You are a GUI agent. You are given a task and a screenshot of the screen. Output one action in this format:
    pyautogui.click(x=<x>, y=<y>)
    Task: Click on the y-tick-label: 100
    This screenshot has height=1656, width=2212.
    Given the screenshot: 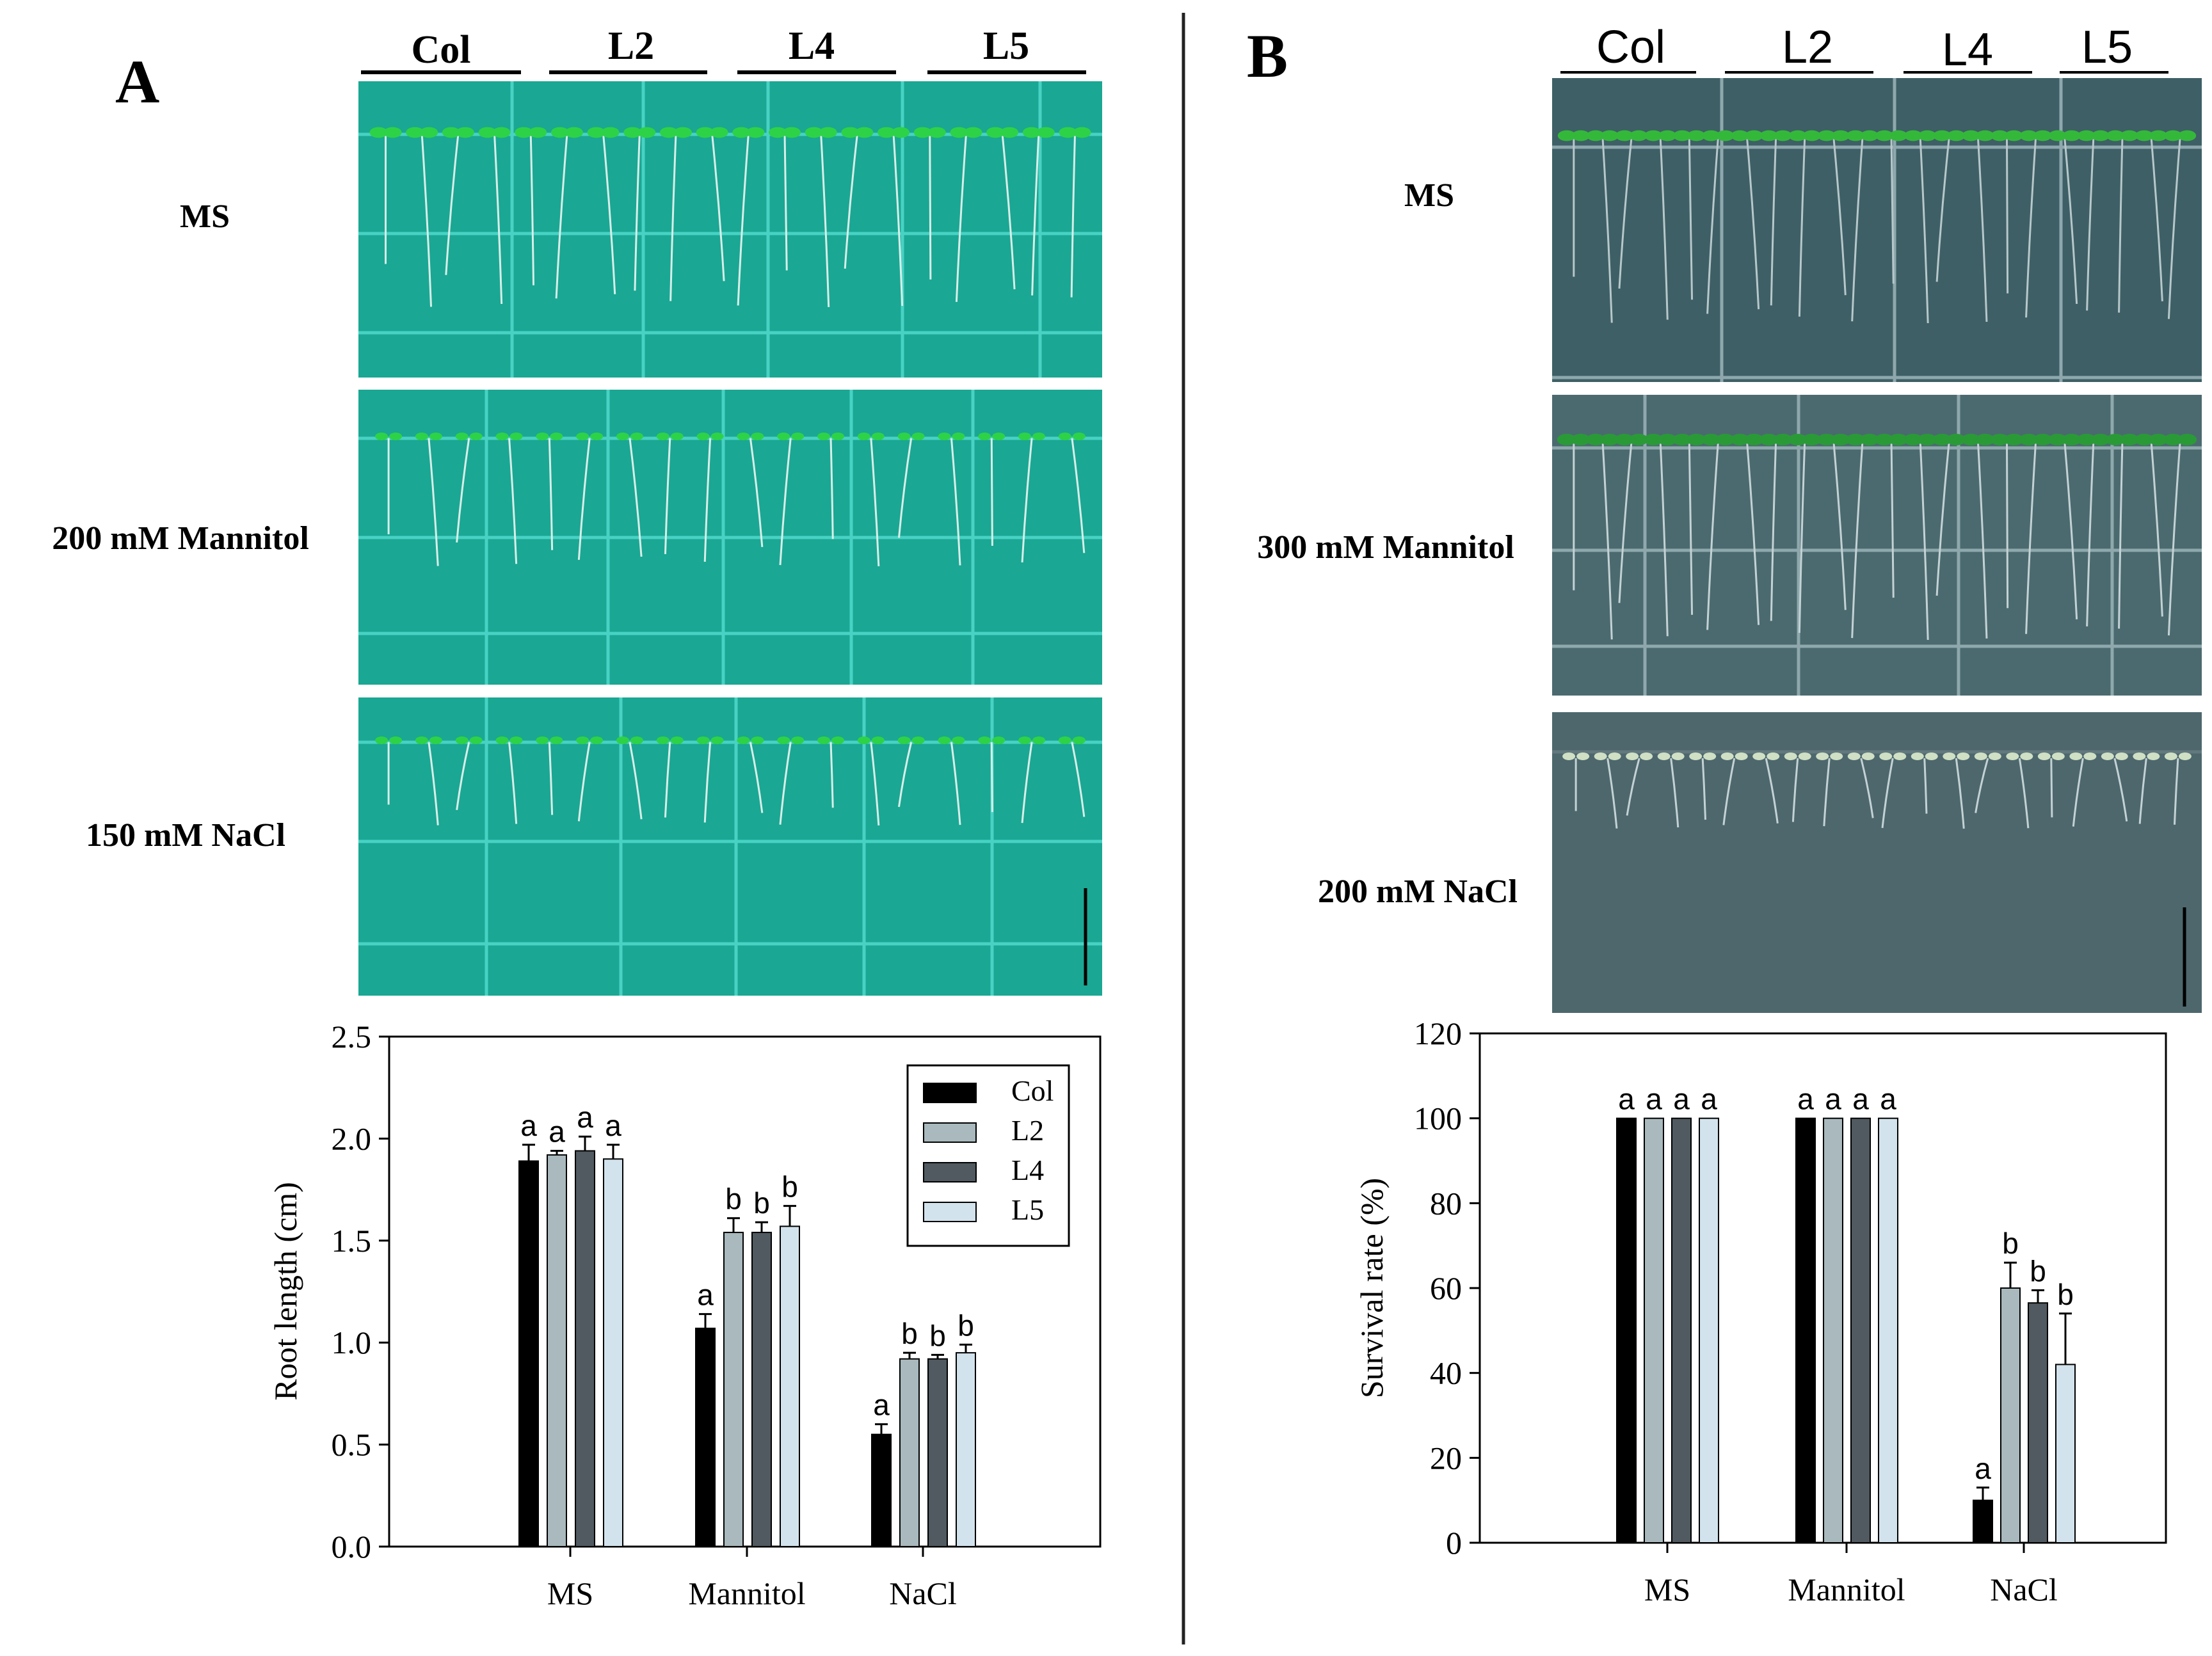 What is the action you would take?
    pyautogui.click(x=1438, y=1118)
    